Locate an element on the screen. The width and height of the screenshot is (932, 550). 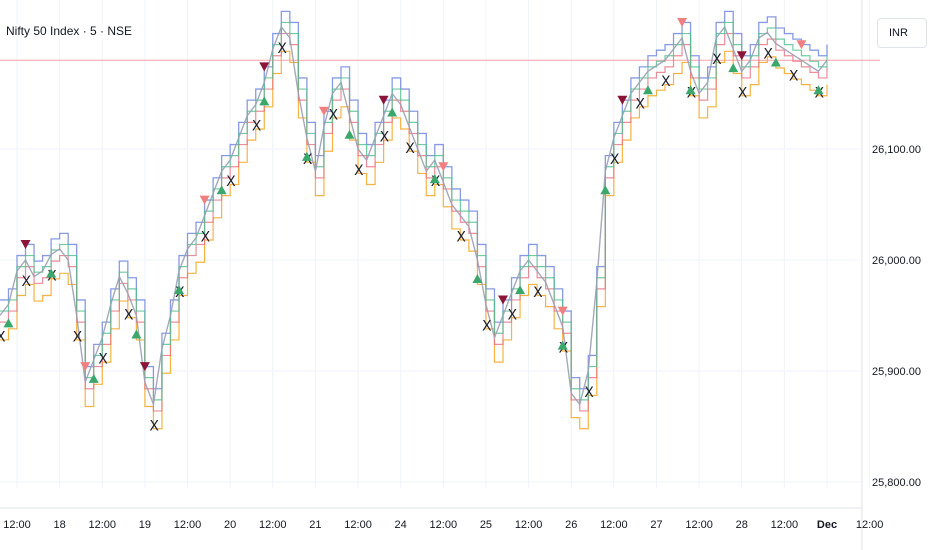
x-tick-label: 27 is located at coordinates (656, 525).